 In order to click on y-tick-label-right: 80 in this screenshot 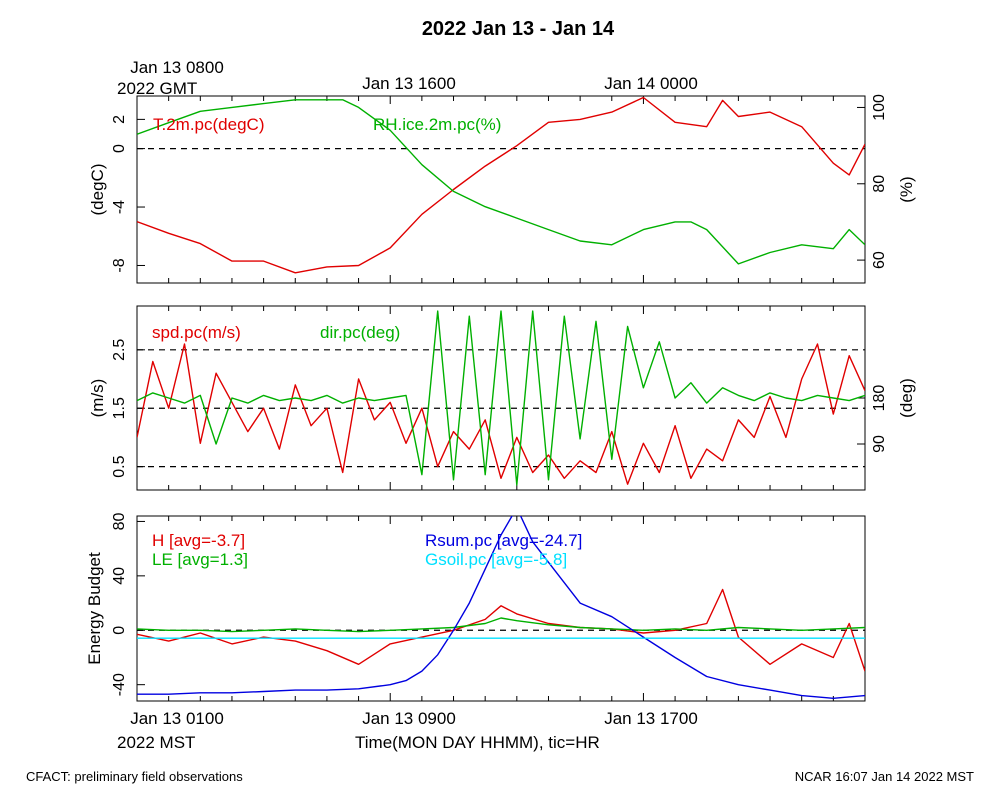, I will do `click(879, 184)`.